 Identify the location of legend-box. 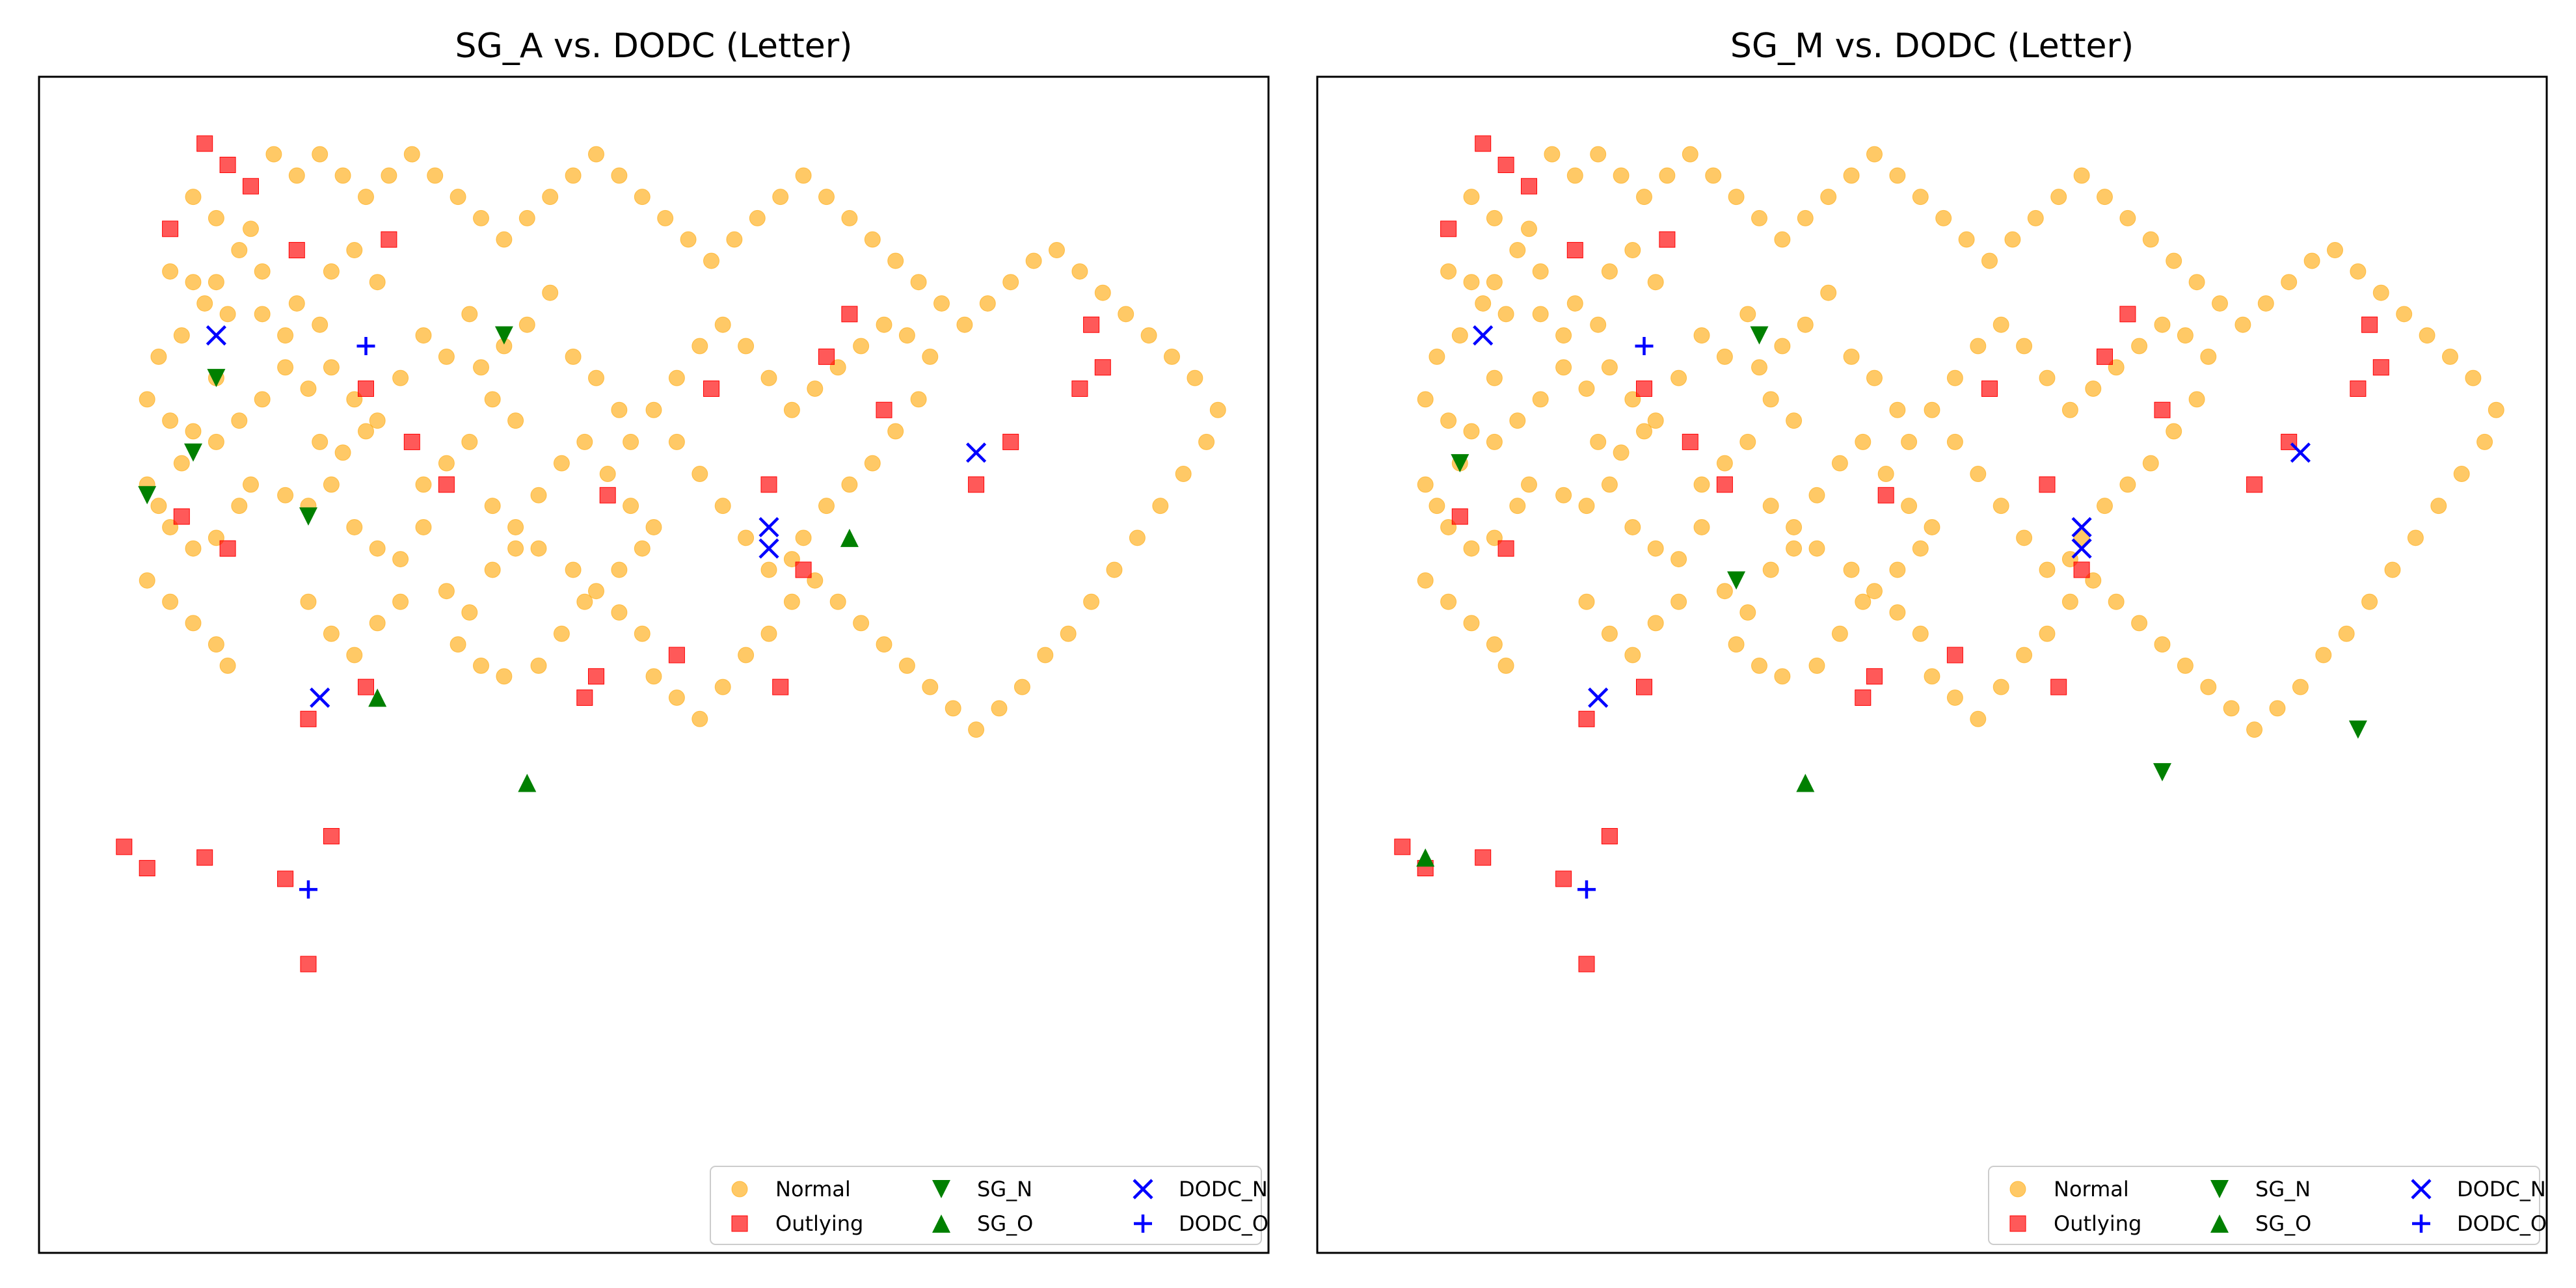
(2264, 1205).